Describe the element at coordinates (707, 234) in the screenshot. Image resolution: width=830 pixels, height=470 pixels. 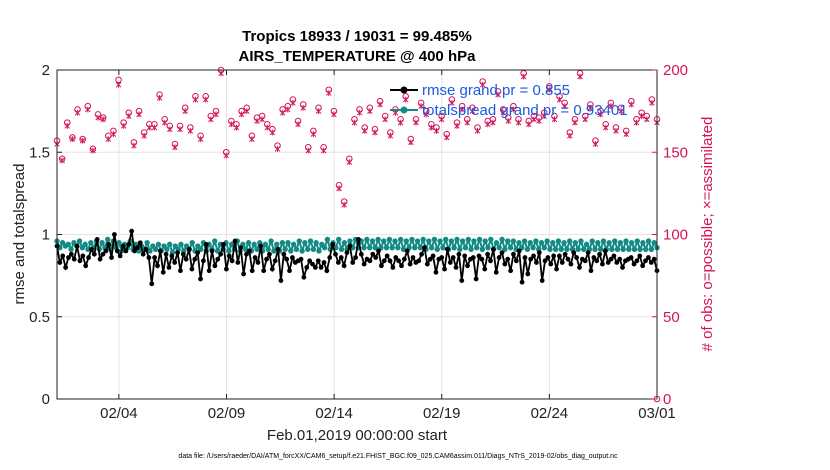
I see `y-axis-label-right: # of obs: o=possible; ×=assimilated` at that location.